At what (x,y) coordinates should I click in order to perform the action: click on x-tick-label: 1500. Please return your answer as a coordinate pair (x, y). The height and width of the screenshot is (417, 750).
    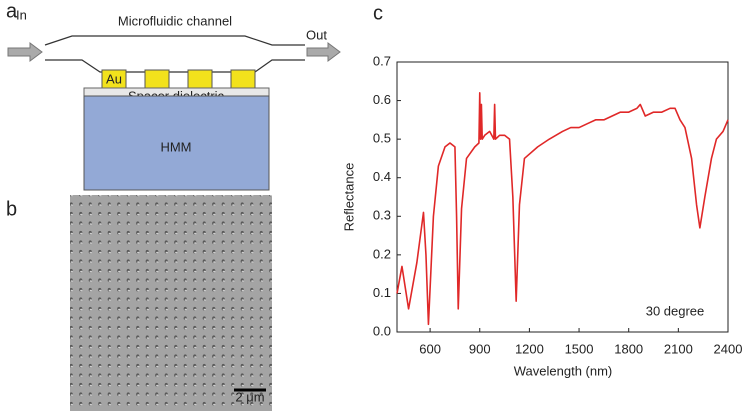
    Looking at the image, I should click on (579, 348).